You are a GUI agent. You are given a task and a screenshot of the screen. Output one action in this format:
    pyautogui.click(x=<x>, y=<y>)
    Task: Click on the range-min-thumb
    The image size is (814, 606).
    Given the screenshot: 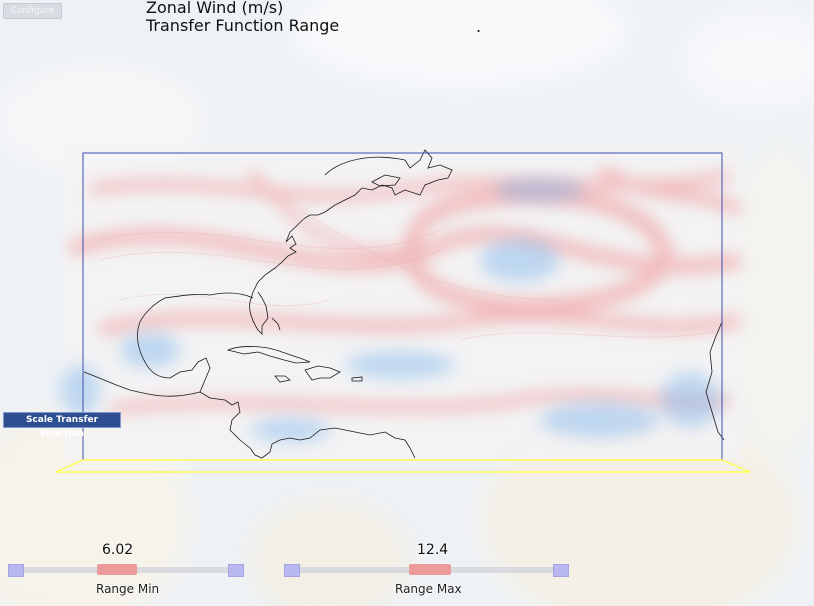 What is the action you would take?
    pyautogui.click(x=117, y=569)
    